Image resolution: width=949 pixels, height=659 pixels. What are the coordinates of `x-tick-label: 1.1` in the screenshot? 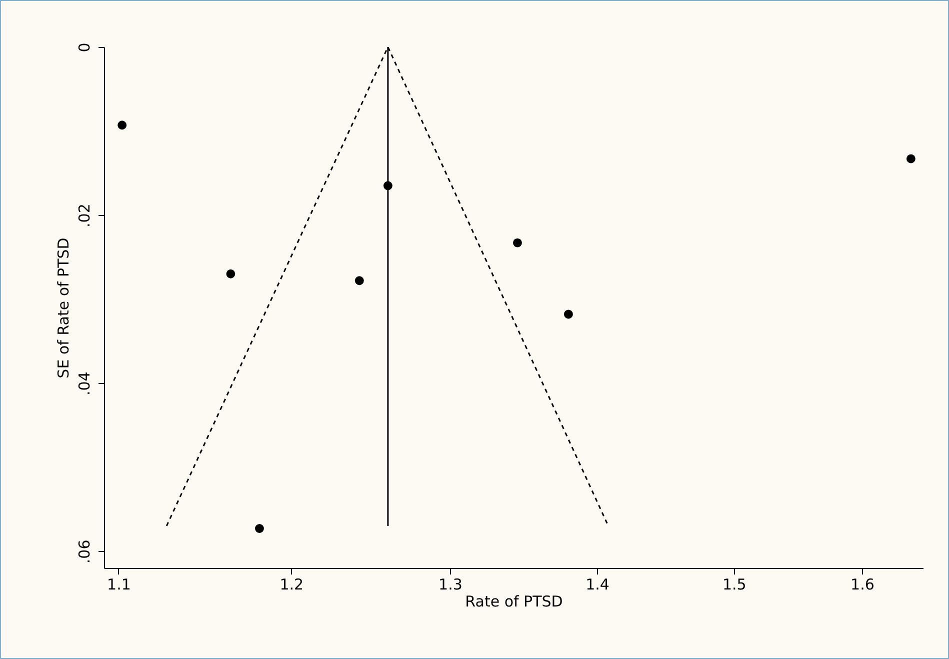 It's located at (119, 585).